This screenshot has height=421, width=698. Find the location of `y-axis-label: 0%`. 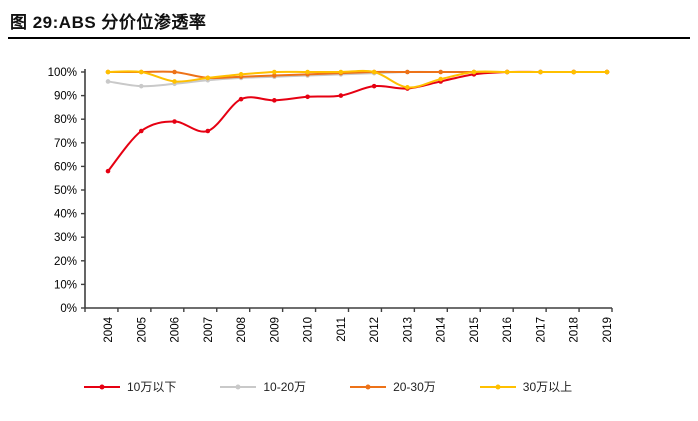

y-axis-label: 0% is located at coordinates (68, 309).